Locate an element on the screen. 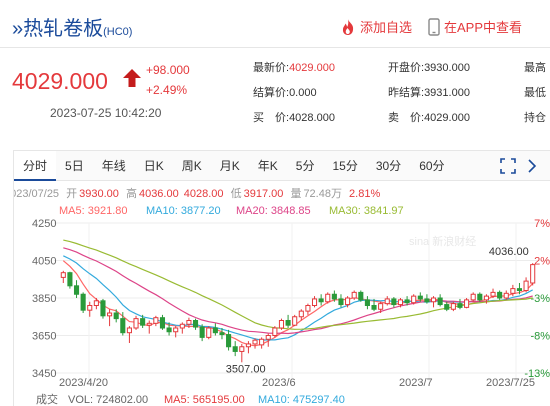 This screenshot has height=406, width=550. ma20-legend: MA20: 3848.85 is located at coordinates (273, 211).